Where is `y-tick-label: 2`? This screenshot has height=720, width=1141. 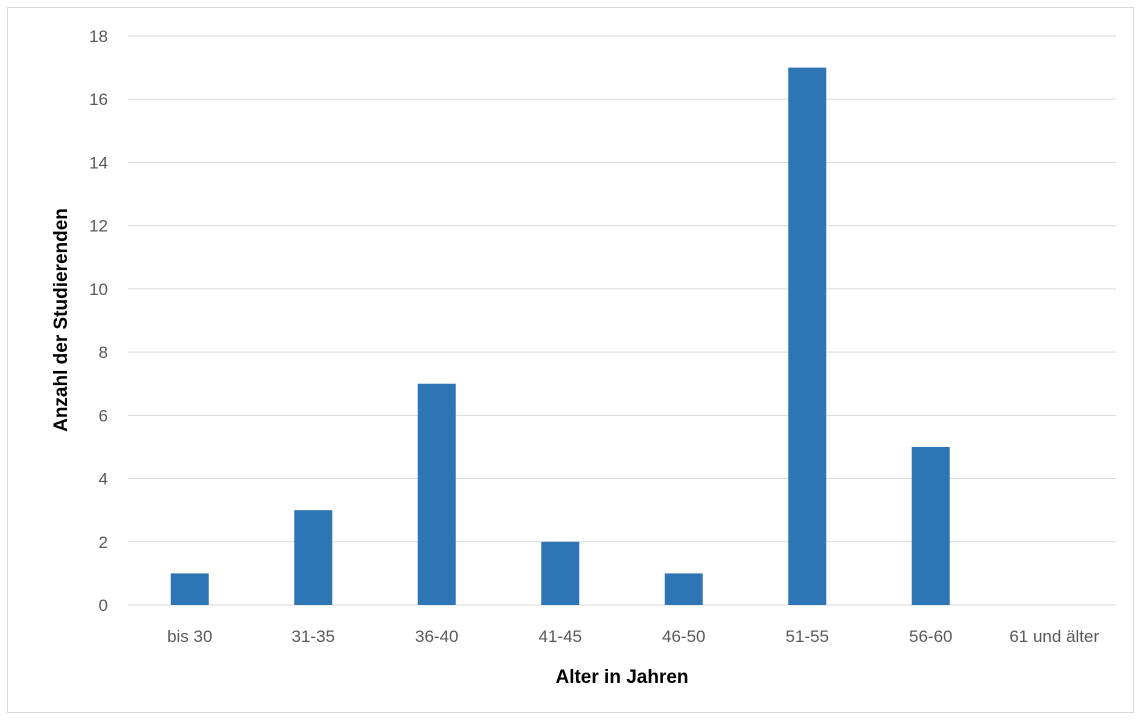 y-tick-label: 2 is located at coordinates (103, 542).